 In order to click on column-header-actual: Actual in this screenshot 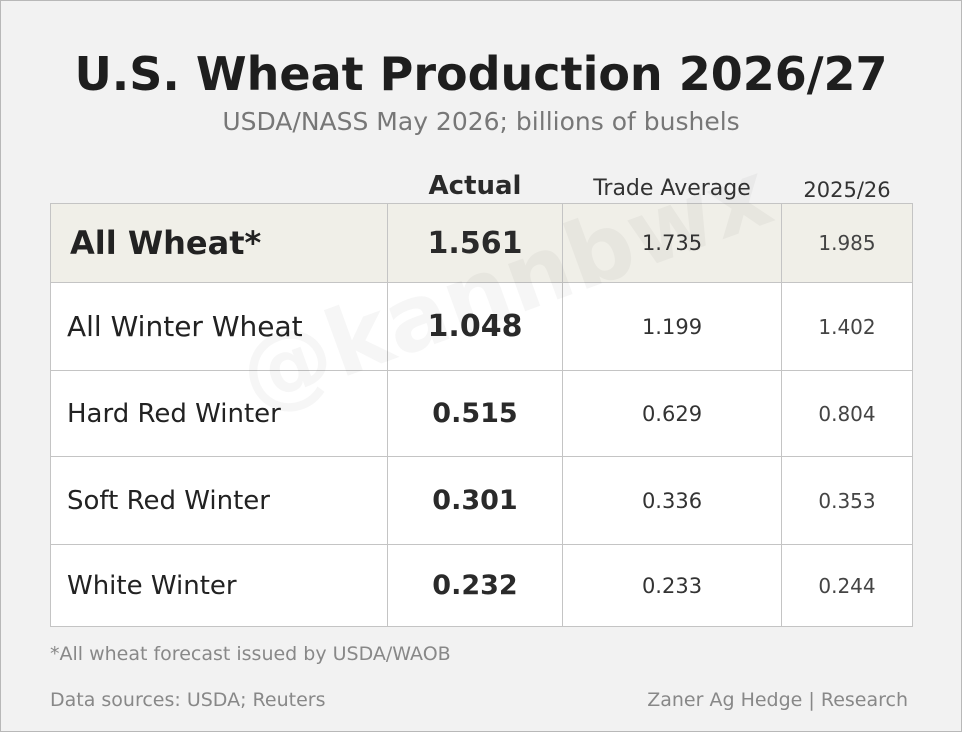, I will do `click(475, 186)`.